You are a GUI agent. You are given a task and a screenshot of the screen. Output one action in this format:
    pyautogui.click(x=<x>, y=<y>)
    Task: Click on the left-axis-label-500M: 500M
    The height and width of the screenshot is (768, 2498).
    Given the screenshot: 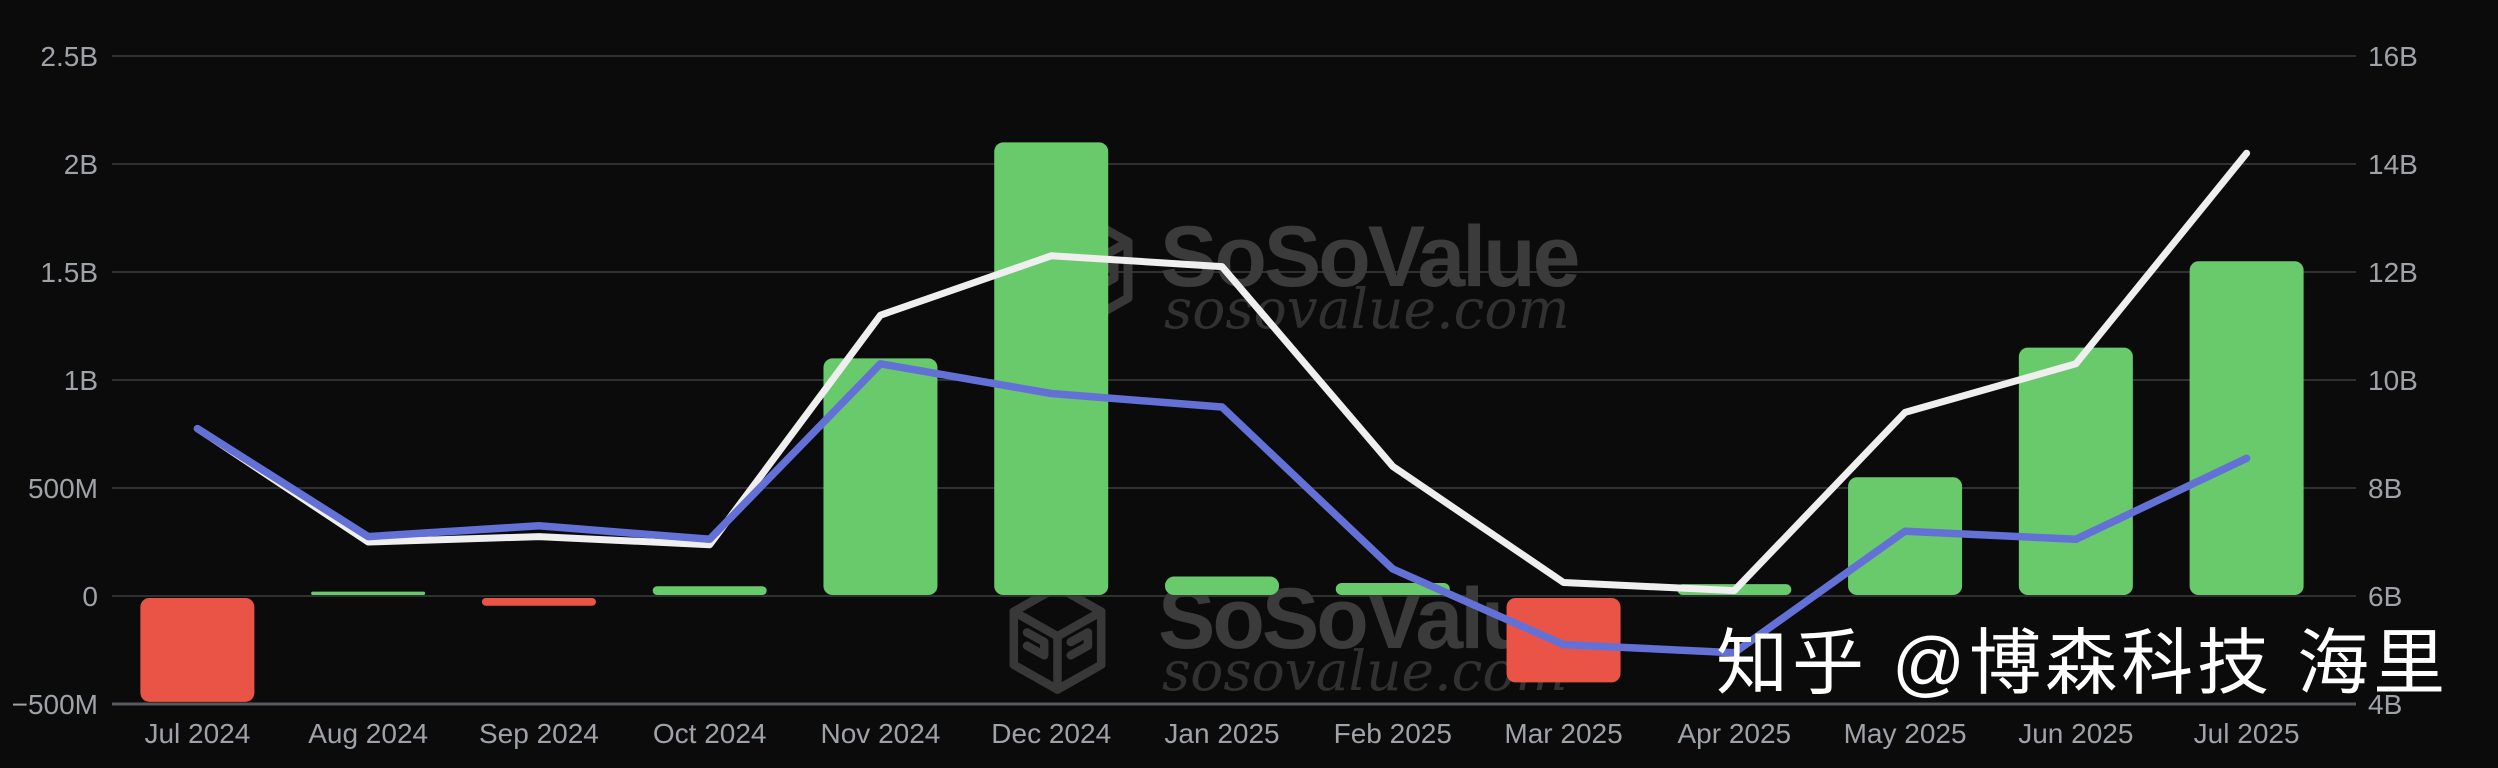 What is the action you would take?
    pyautogui.click(x=63, y=488)
    